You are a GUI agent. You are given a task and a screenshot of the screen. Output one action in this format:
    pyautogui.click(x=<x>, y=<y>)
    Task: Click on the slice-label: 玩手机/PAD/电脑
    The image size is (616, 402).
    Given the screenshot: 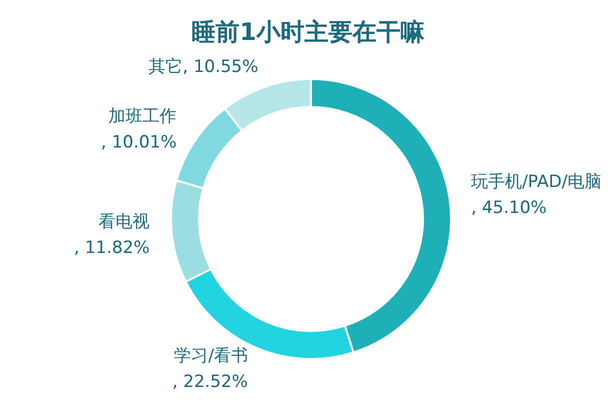 What is the action you would take?
    pyautogui.click(x=536, y=182)
    